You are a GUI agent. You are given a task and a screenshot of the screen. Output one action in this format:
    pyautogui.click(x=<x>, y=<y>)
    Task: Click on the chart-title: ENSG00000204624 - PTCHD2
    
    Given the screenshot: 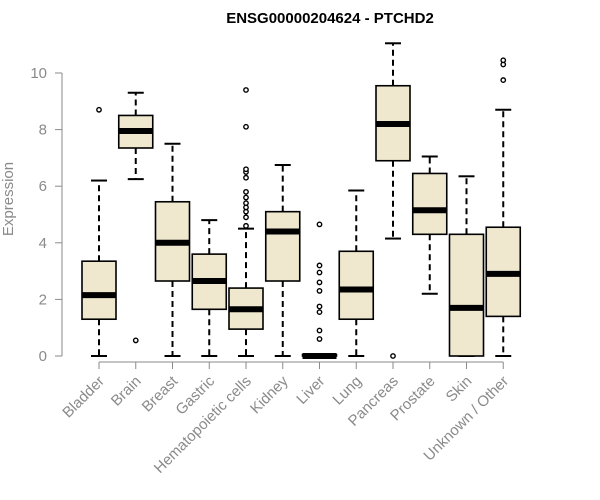 What is the action you would take?
    pyautogui.click(x=330, y=18)
    